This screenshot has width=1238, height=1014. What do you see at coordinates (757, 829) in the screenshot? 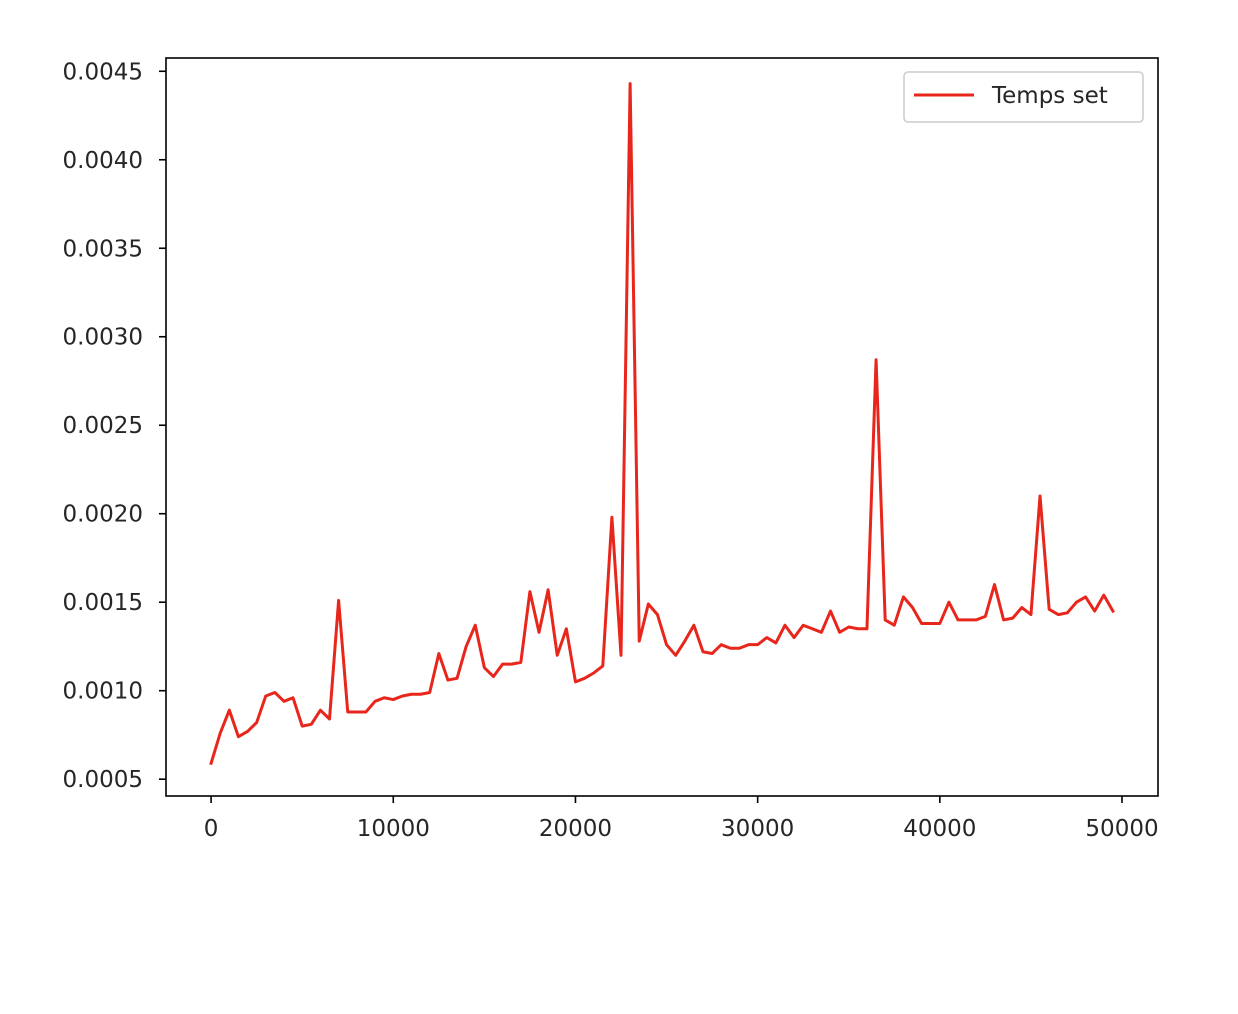
I see `x-tick-label: 30000` at bounding box center [757, 829].